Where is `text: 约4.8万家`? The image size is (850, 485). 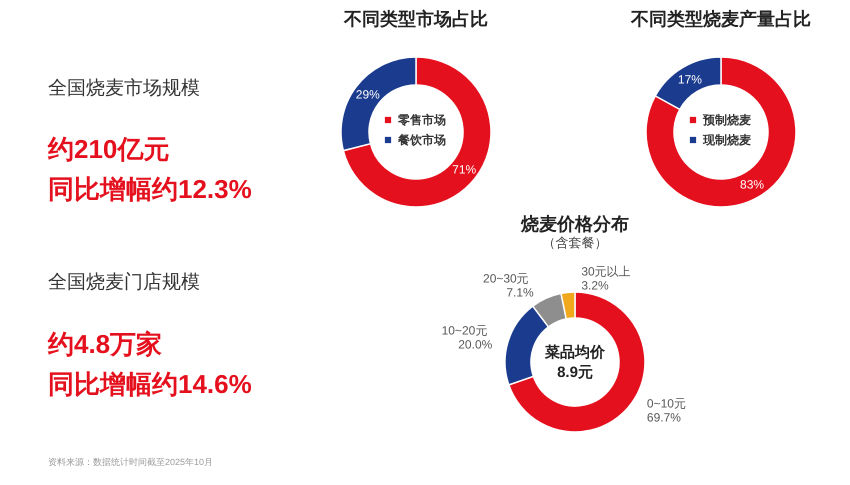
text: 约4.8万家 is located at coordinates (104, 344).